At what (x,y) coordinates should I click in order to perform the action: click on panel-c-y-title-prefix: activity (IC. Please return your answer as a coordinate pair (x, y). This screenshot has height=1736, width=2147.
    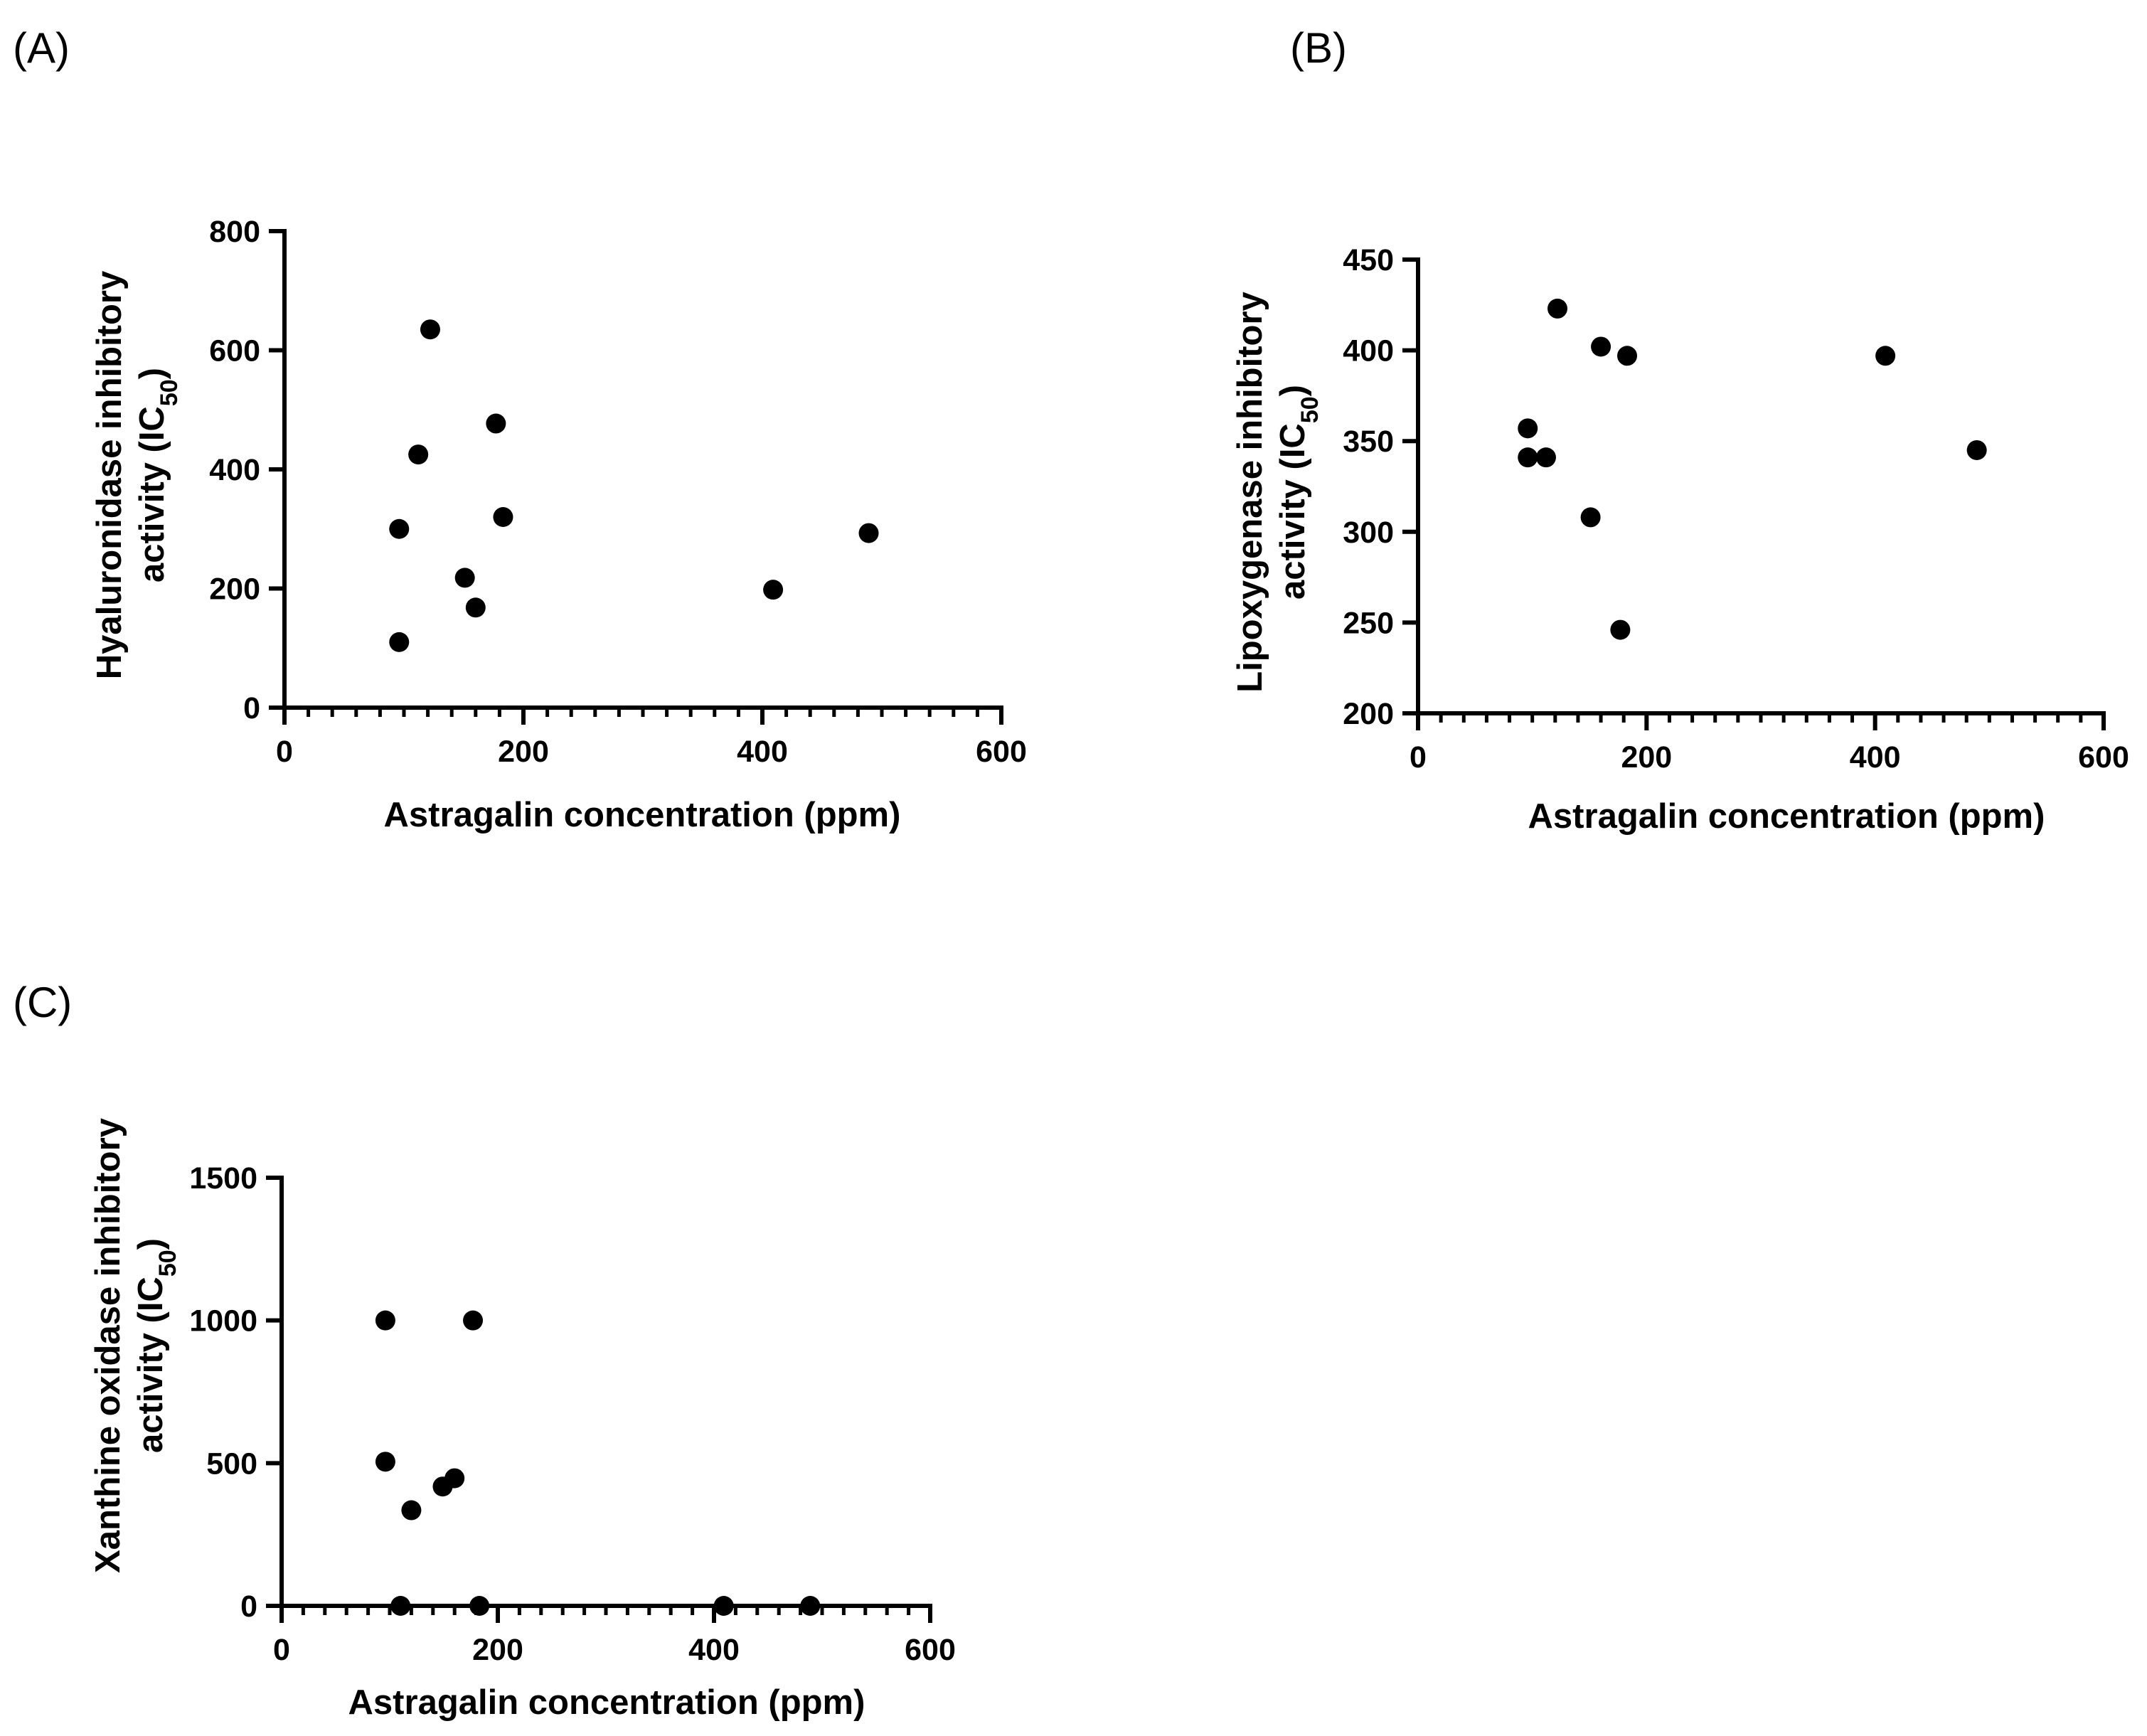
    Looking at the image, I should click on (151, 1365).